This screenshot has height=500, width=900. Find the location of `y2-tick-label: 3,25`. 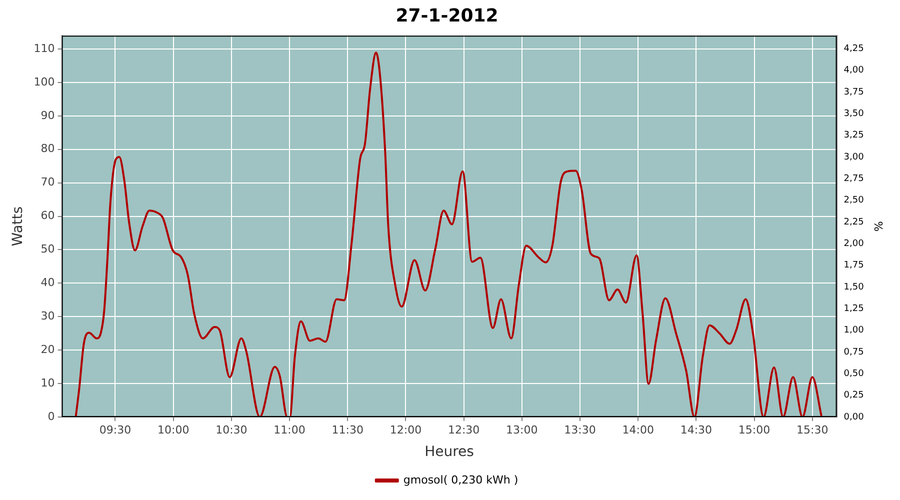

y2-tick-label: 3,25 is located at coordinates (854, 135).